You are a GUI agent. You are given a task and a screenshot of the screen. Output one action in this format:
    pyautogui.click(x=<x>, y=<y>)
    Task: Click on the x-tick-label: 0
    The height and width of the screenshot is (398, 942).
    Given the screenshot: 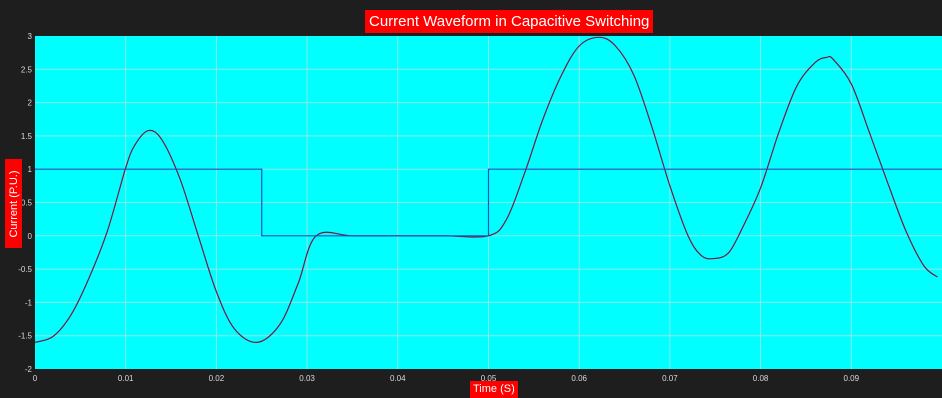 What is the action you would take?
    pyautogui.click(x=35, y=378)
    